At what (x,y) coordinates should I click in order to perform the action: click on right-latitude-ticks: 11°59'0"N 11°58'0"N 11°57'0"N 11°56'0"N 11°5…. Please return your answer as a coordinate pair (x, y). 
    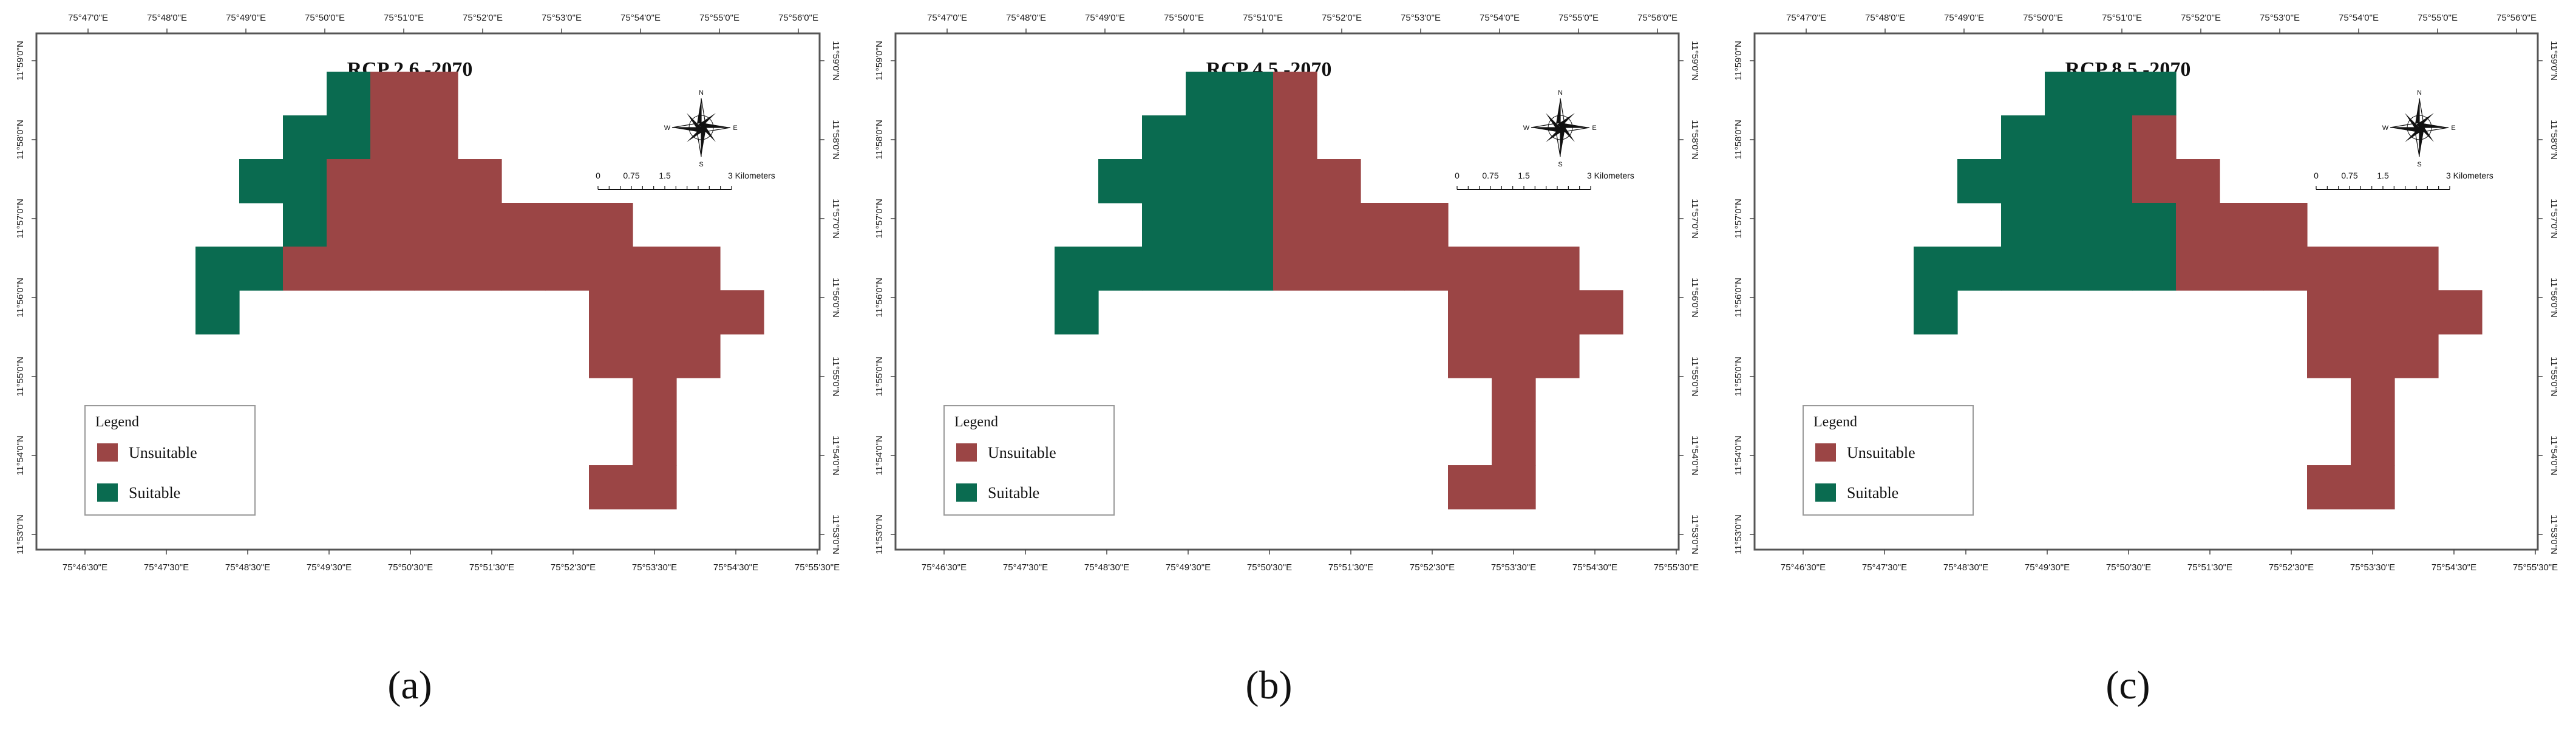
    Looking at the image, I should click on (2548, 297).